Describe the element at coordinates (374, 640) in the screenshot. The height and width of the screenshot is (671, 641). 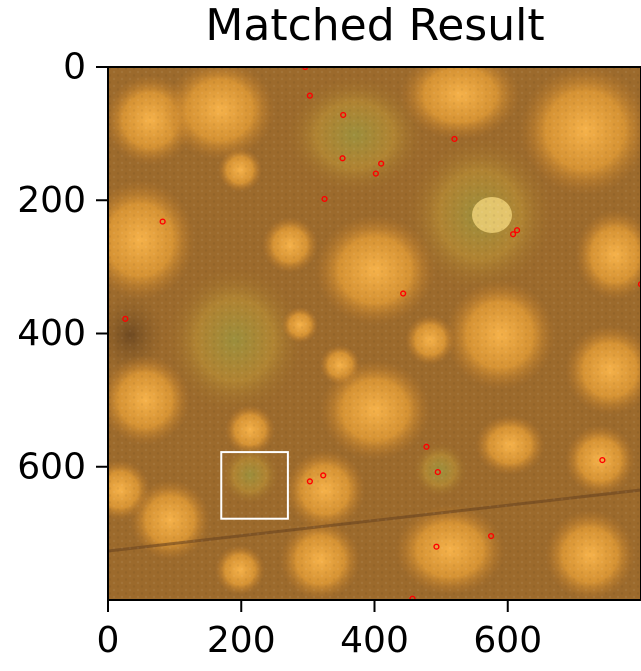
I see `x-tick-label-2: 400` at that location.